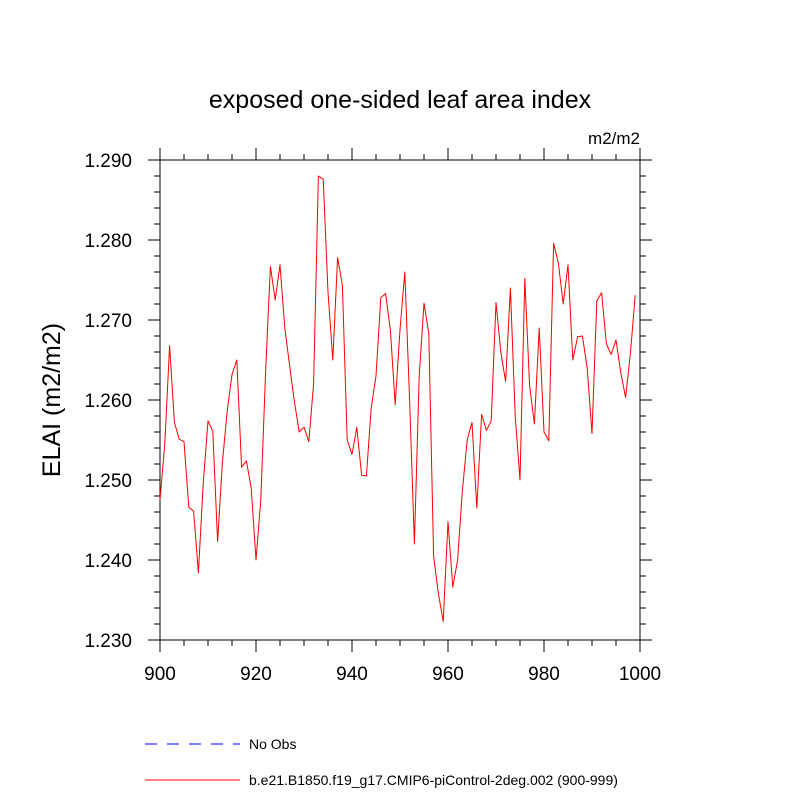  Describe the element at coordinates (108, 481) in the screenshot. I see `y-tick-label: 1.250` at that location.